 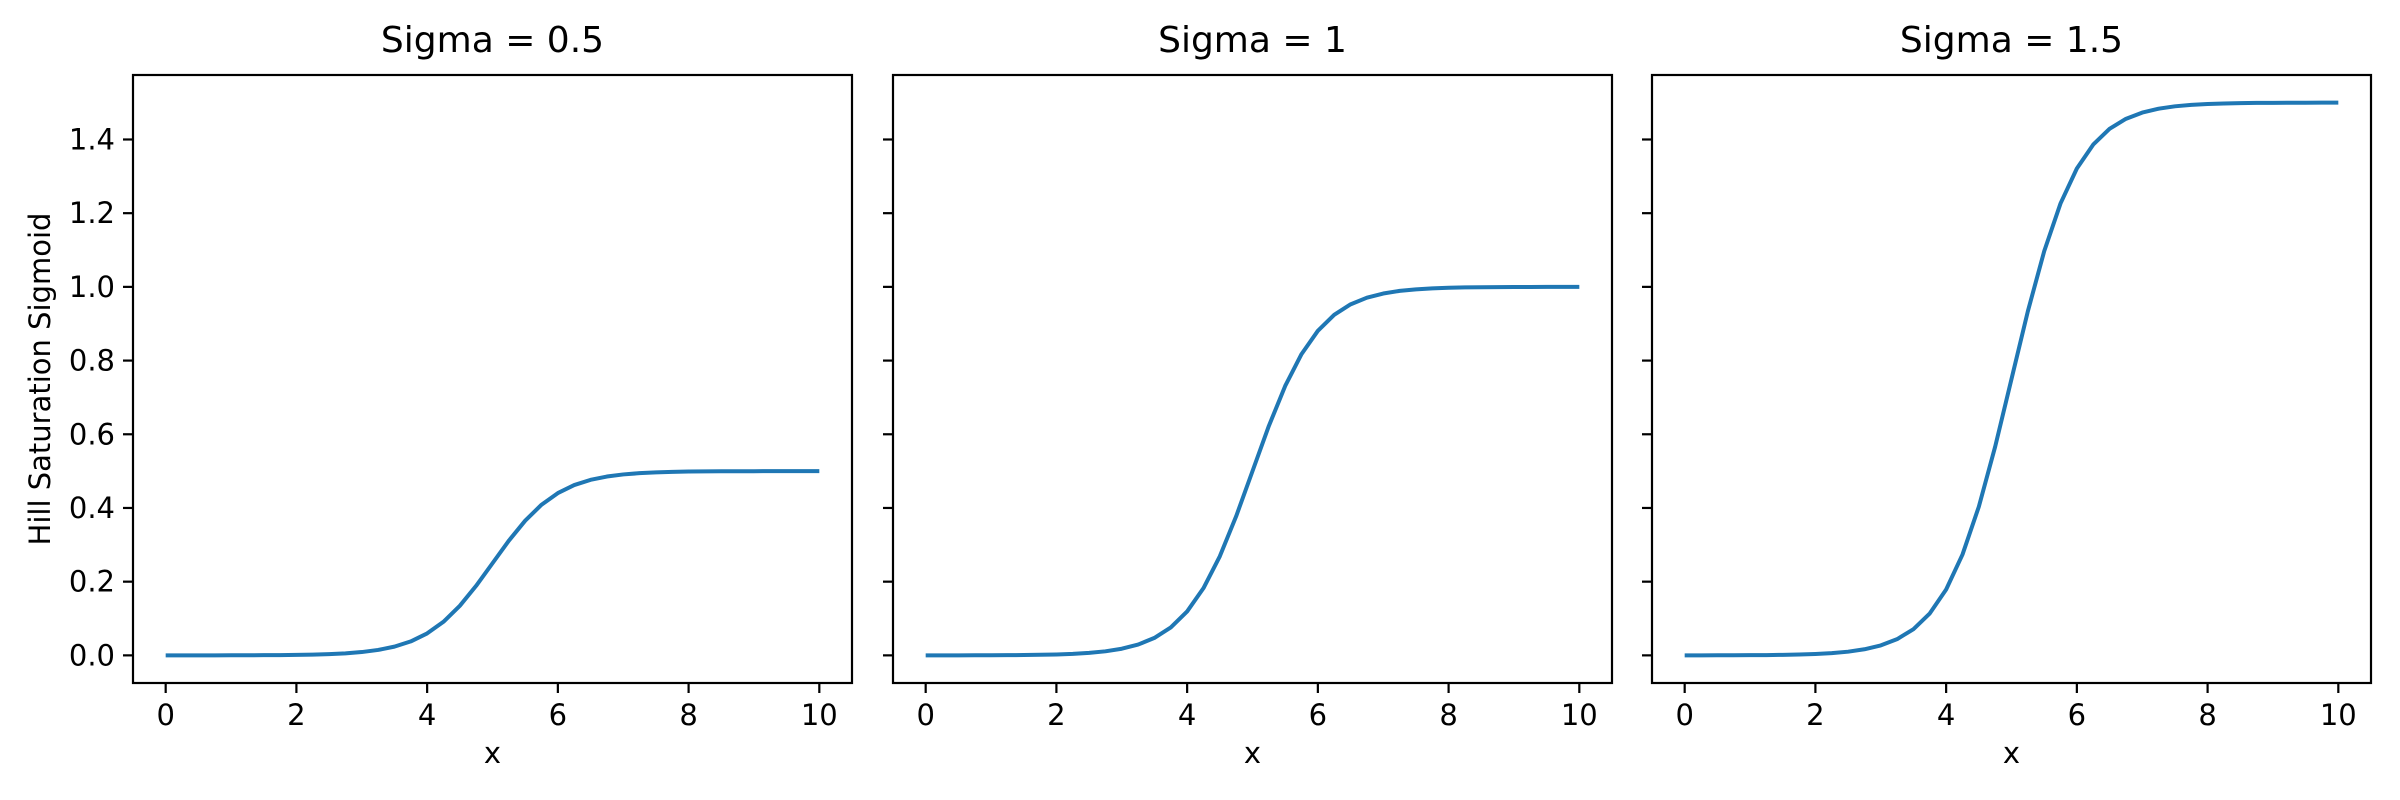 I want to click on subplot-title-sigma-1.5: Sigma = 1.5, so click(x=2011, y=40).